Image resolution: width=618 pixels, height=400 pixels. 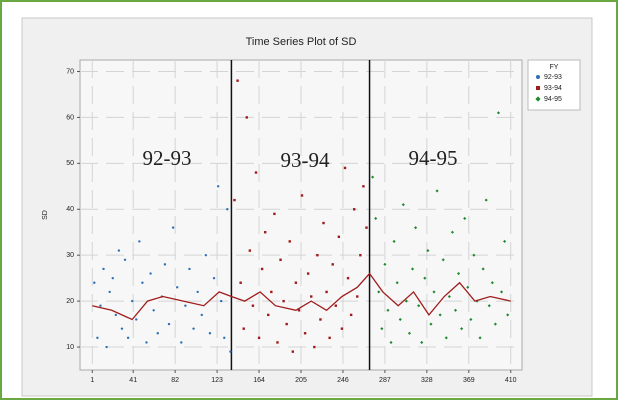 What do you see at coordinates (305, 160) in the screenshot?
I see `annotation: 93-94` at bounding box center [305, 160].